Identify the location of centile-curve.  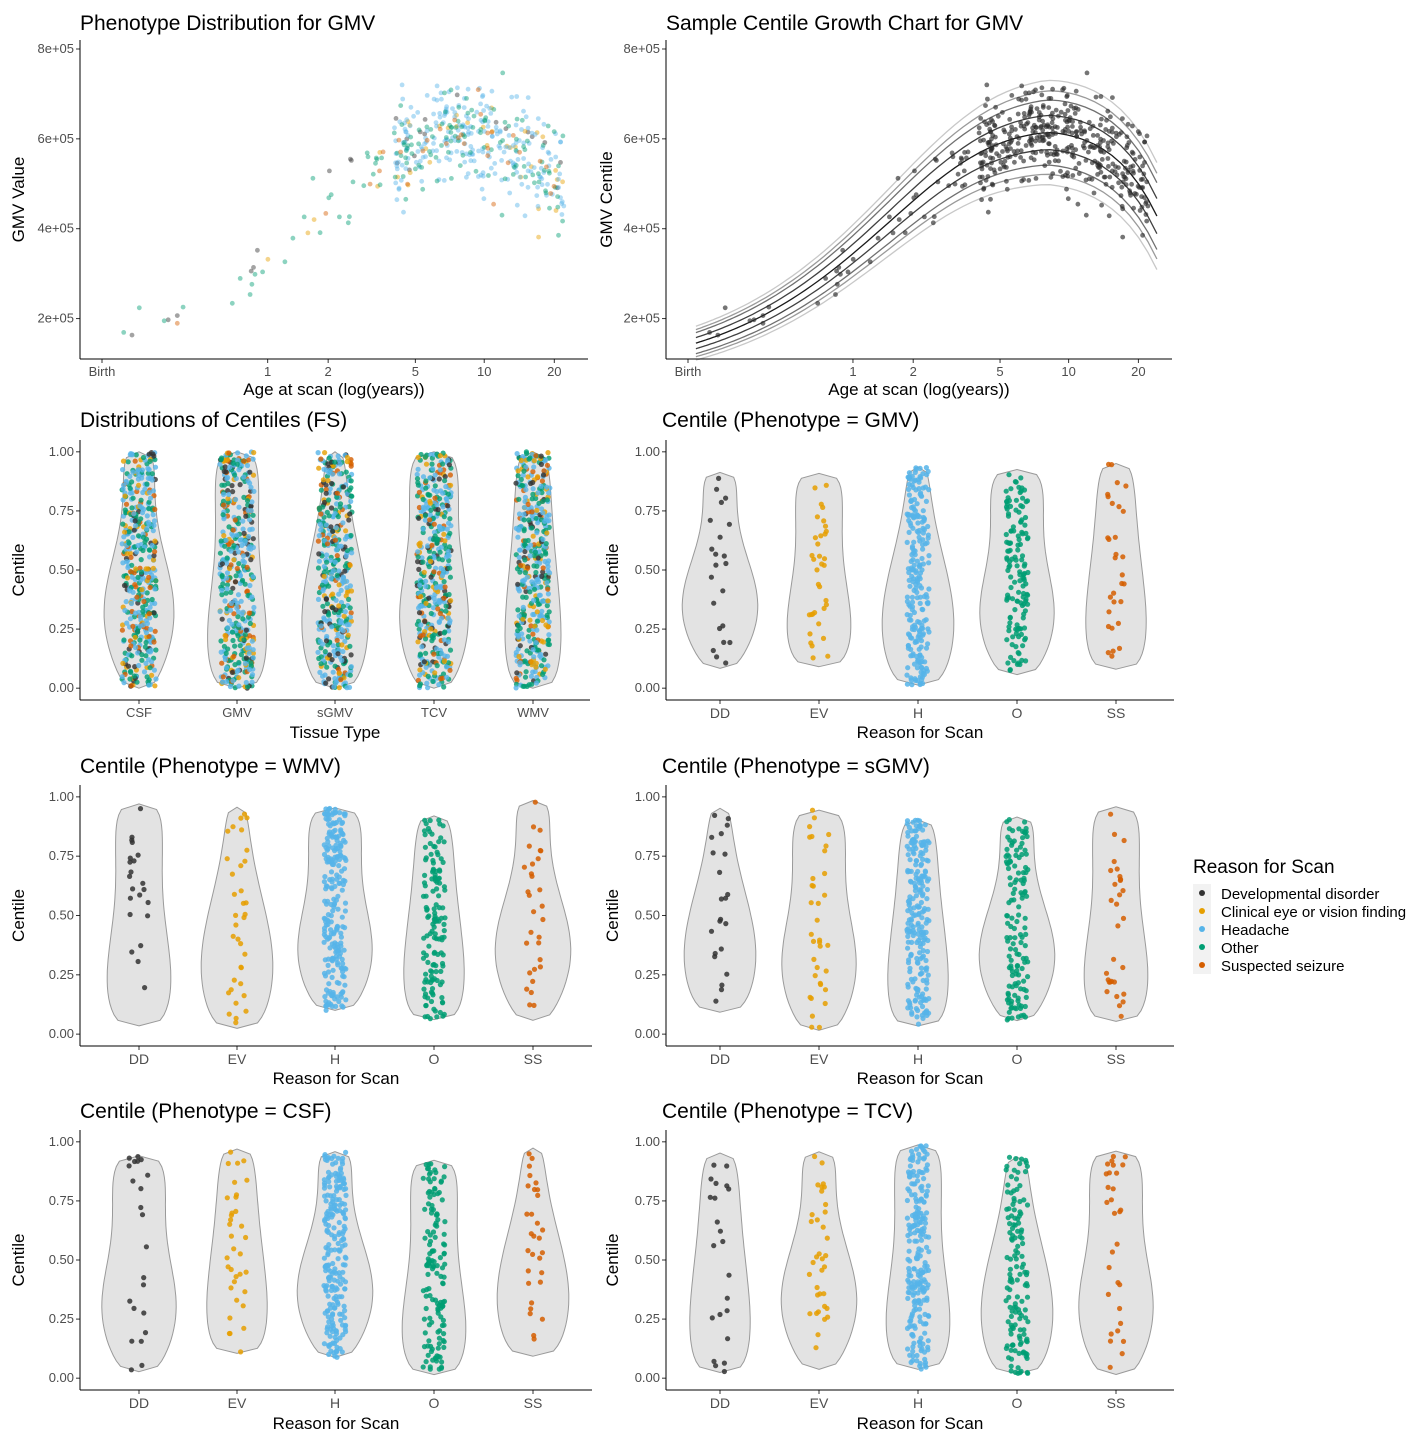
(926, 265).